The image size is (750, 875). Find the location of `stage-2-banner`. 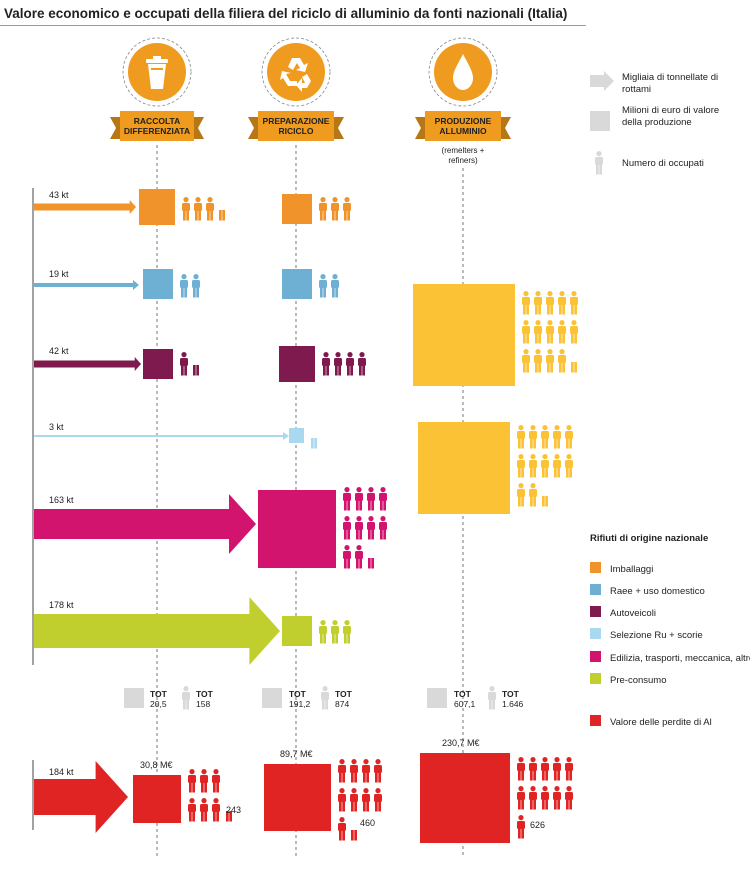

stage-2-banner is located at coordinates (296, 126).